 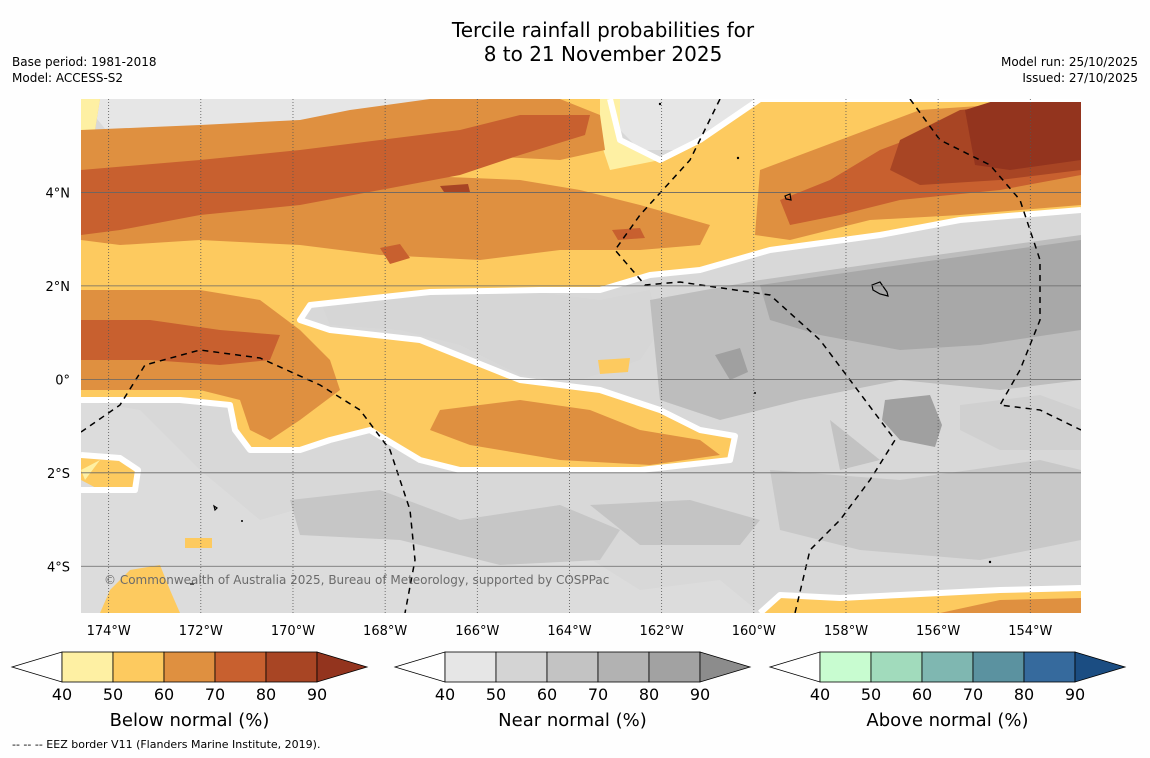 What do you see at coordinates (925, 510) in the screenshot?
I see `near-normal-60-east` at bounding box center [925, 510].